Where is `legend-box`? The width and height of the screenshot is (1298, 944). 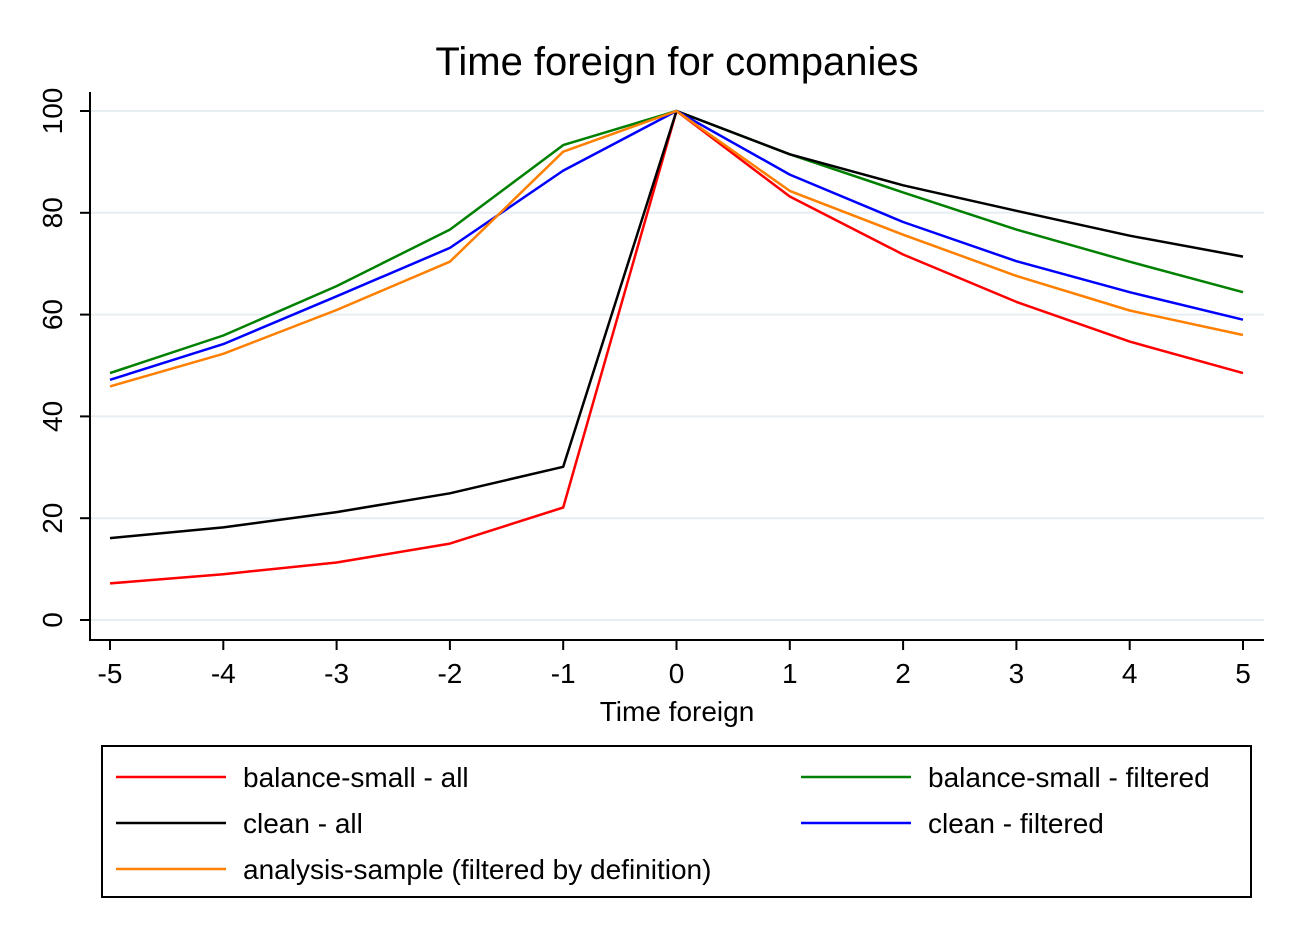
legend-box is located at coordinates (676, 821).